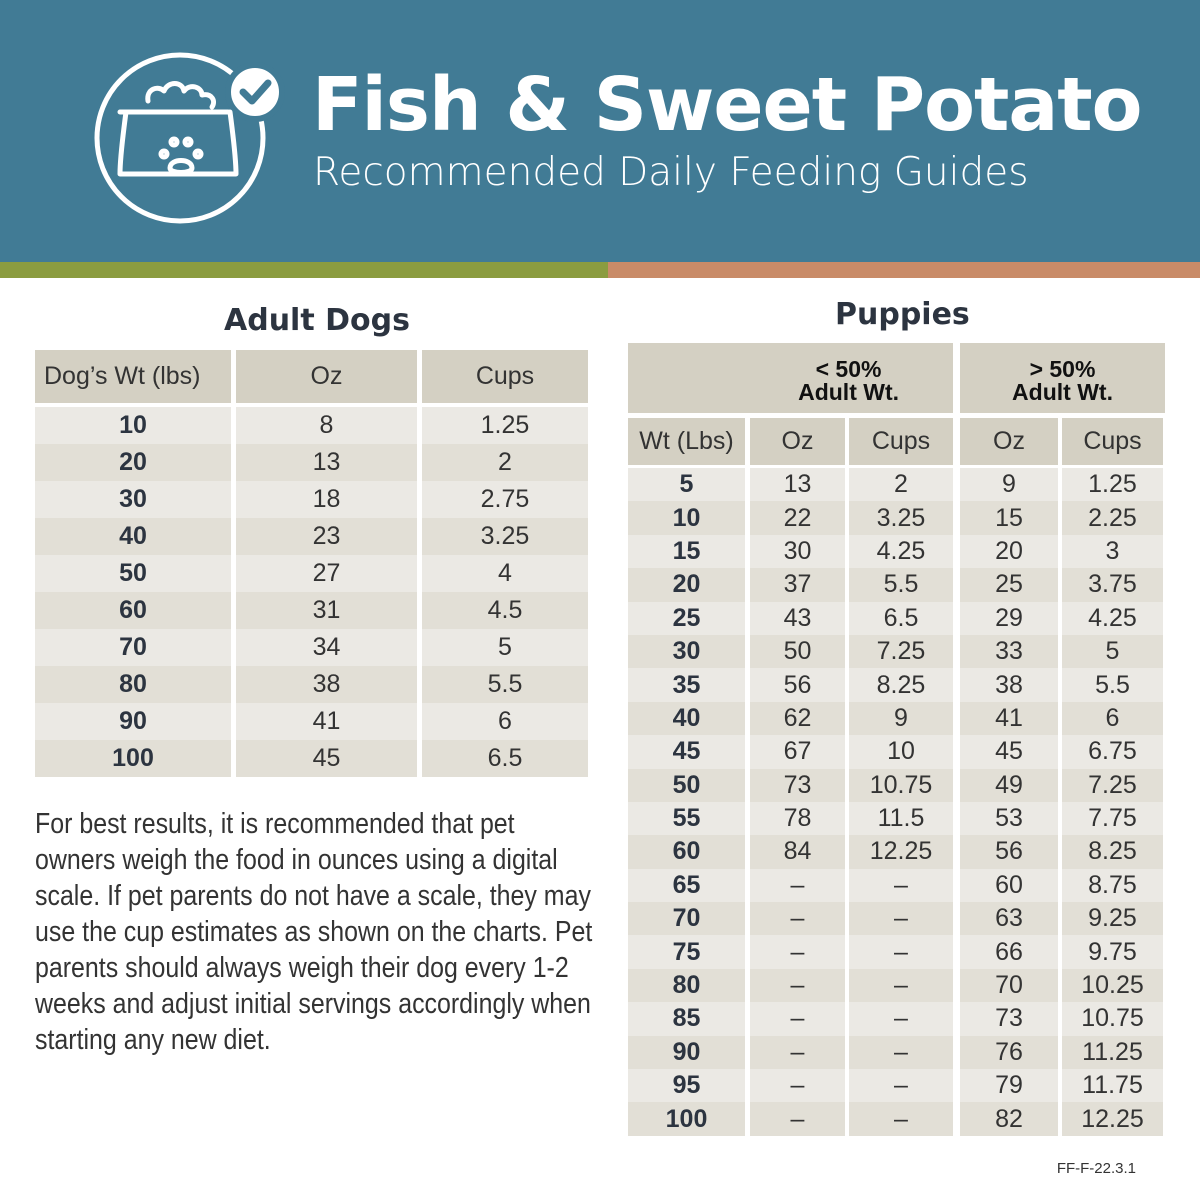 The image size is (1200, 1200). I want to click on table-cell: 2, so click(505, 462).